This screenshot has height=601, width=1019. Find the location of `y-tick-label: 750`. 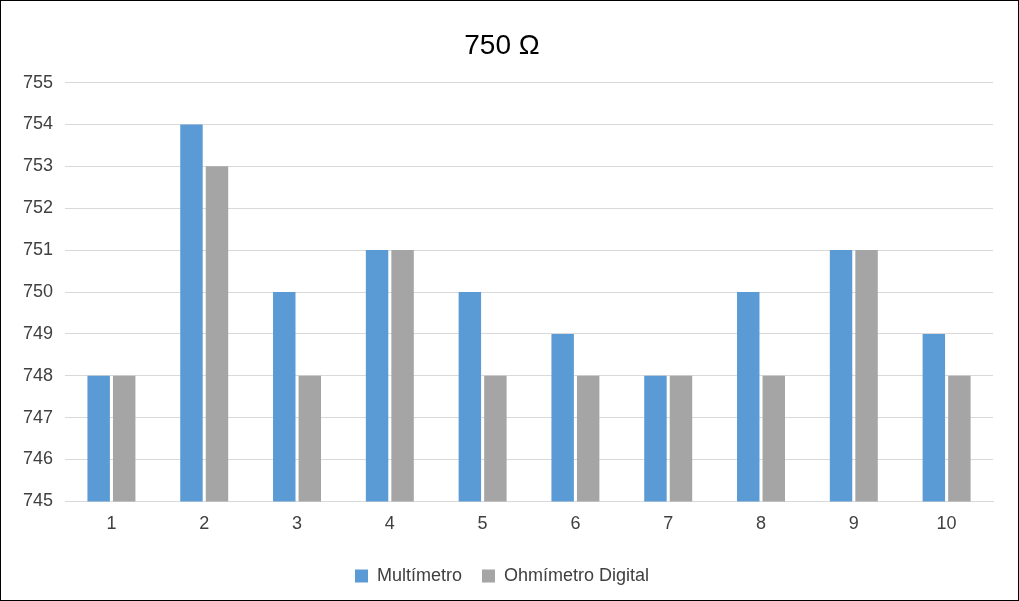

y-tick-label: 750 is located at coordinates (38, 290).